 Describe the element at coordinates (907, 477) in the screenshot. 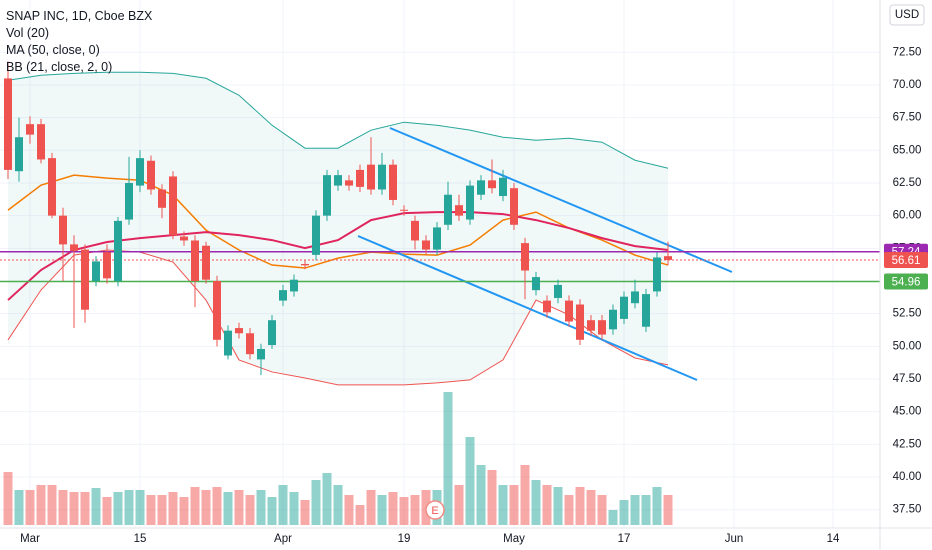

I see `y-tick-label: 40.00` at that location.